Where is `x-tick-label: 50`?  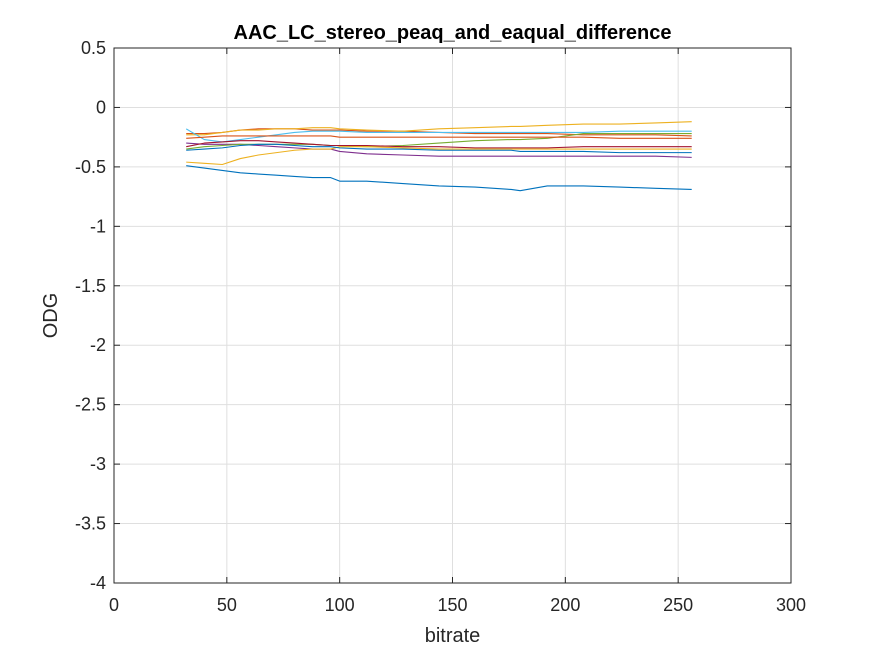 x-tick-label: 50 is located at coordinates (227, 605).